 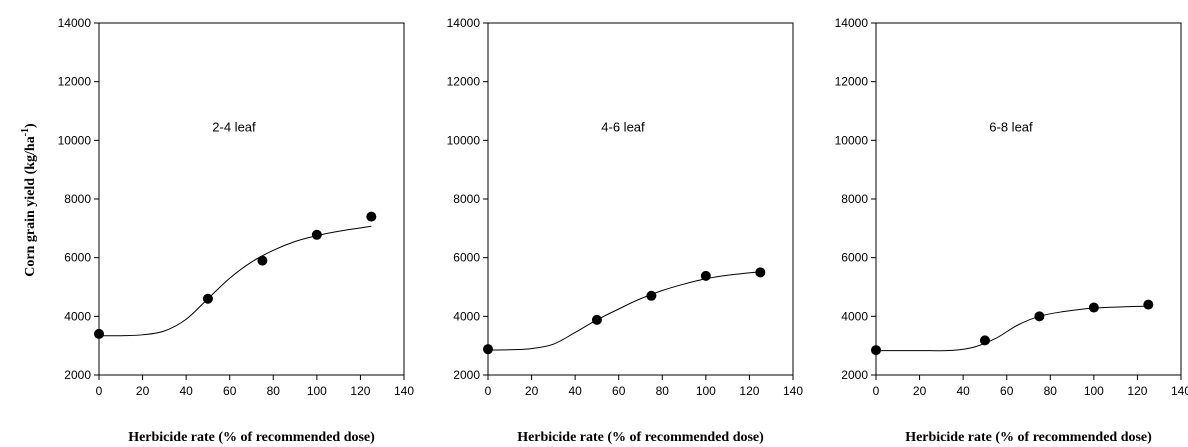 I want to click on y-axis-label: Corn grain yield (kg/ha-1), so click(x=29, y=200).